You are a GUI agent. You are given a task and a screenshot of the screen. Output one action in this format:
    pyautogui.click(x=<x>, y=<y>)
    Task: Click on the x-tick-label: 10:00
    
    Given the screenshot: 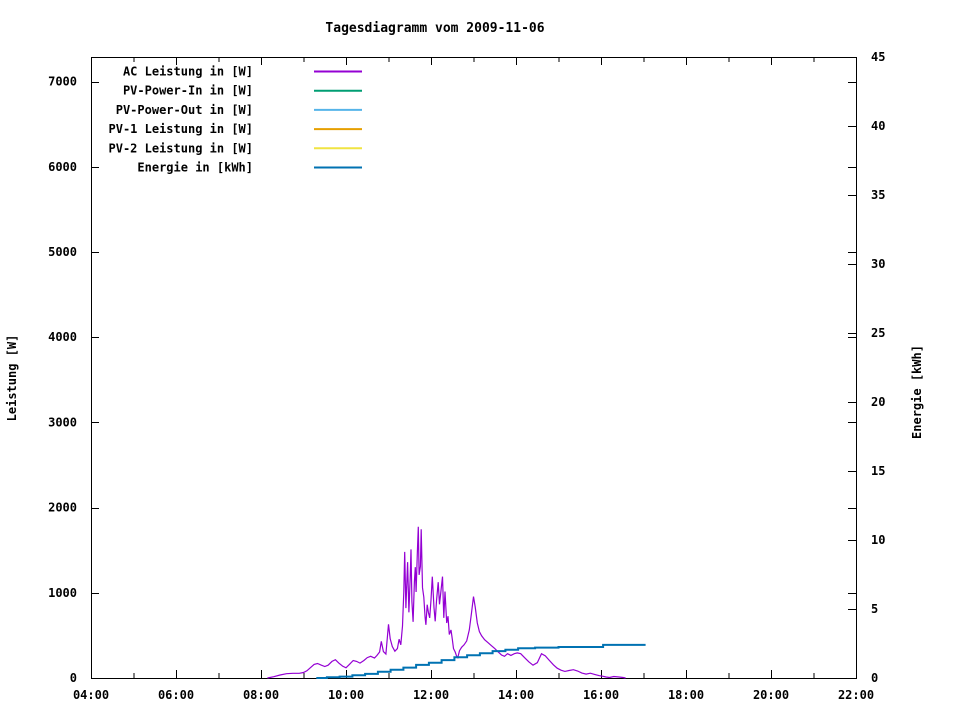 What is the action you would take?
    pyautogui.click(x=346, y=695)
    